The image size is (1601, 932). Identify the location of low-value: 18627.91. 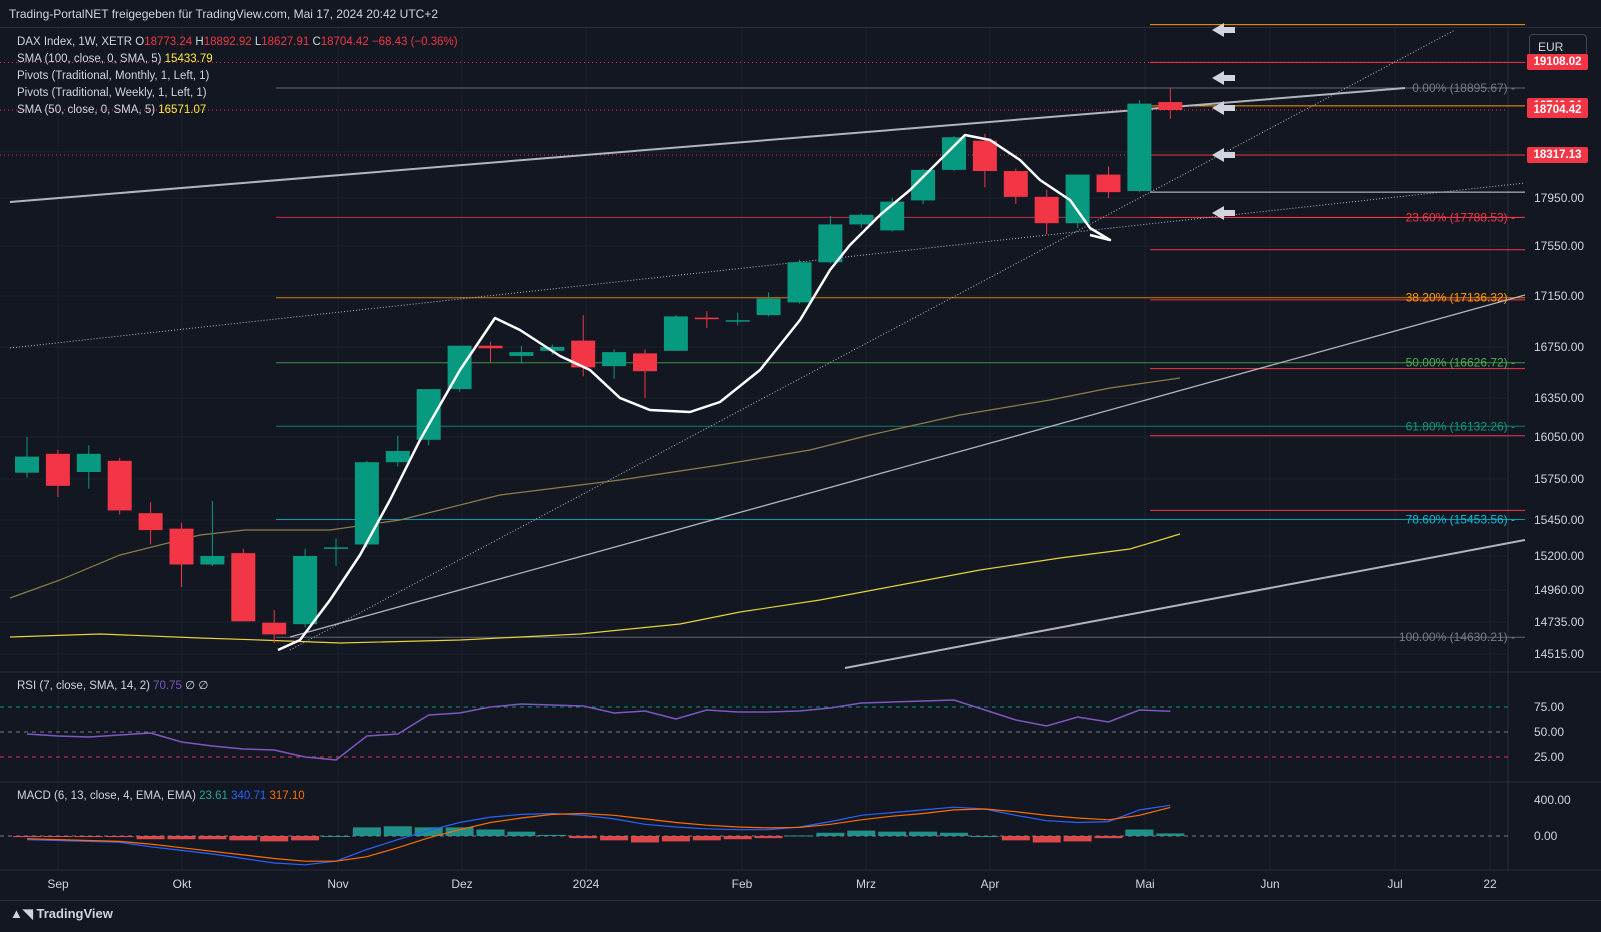
(285, 42).